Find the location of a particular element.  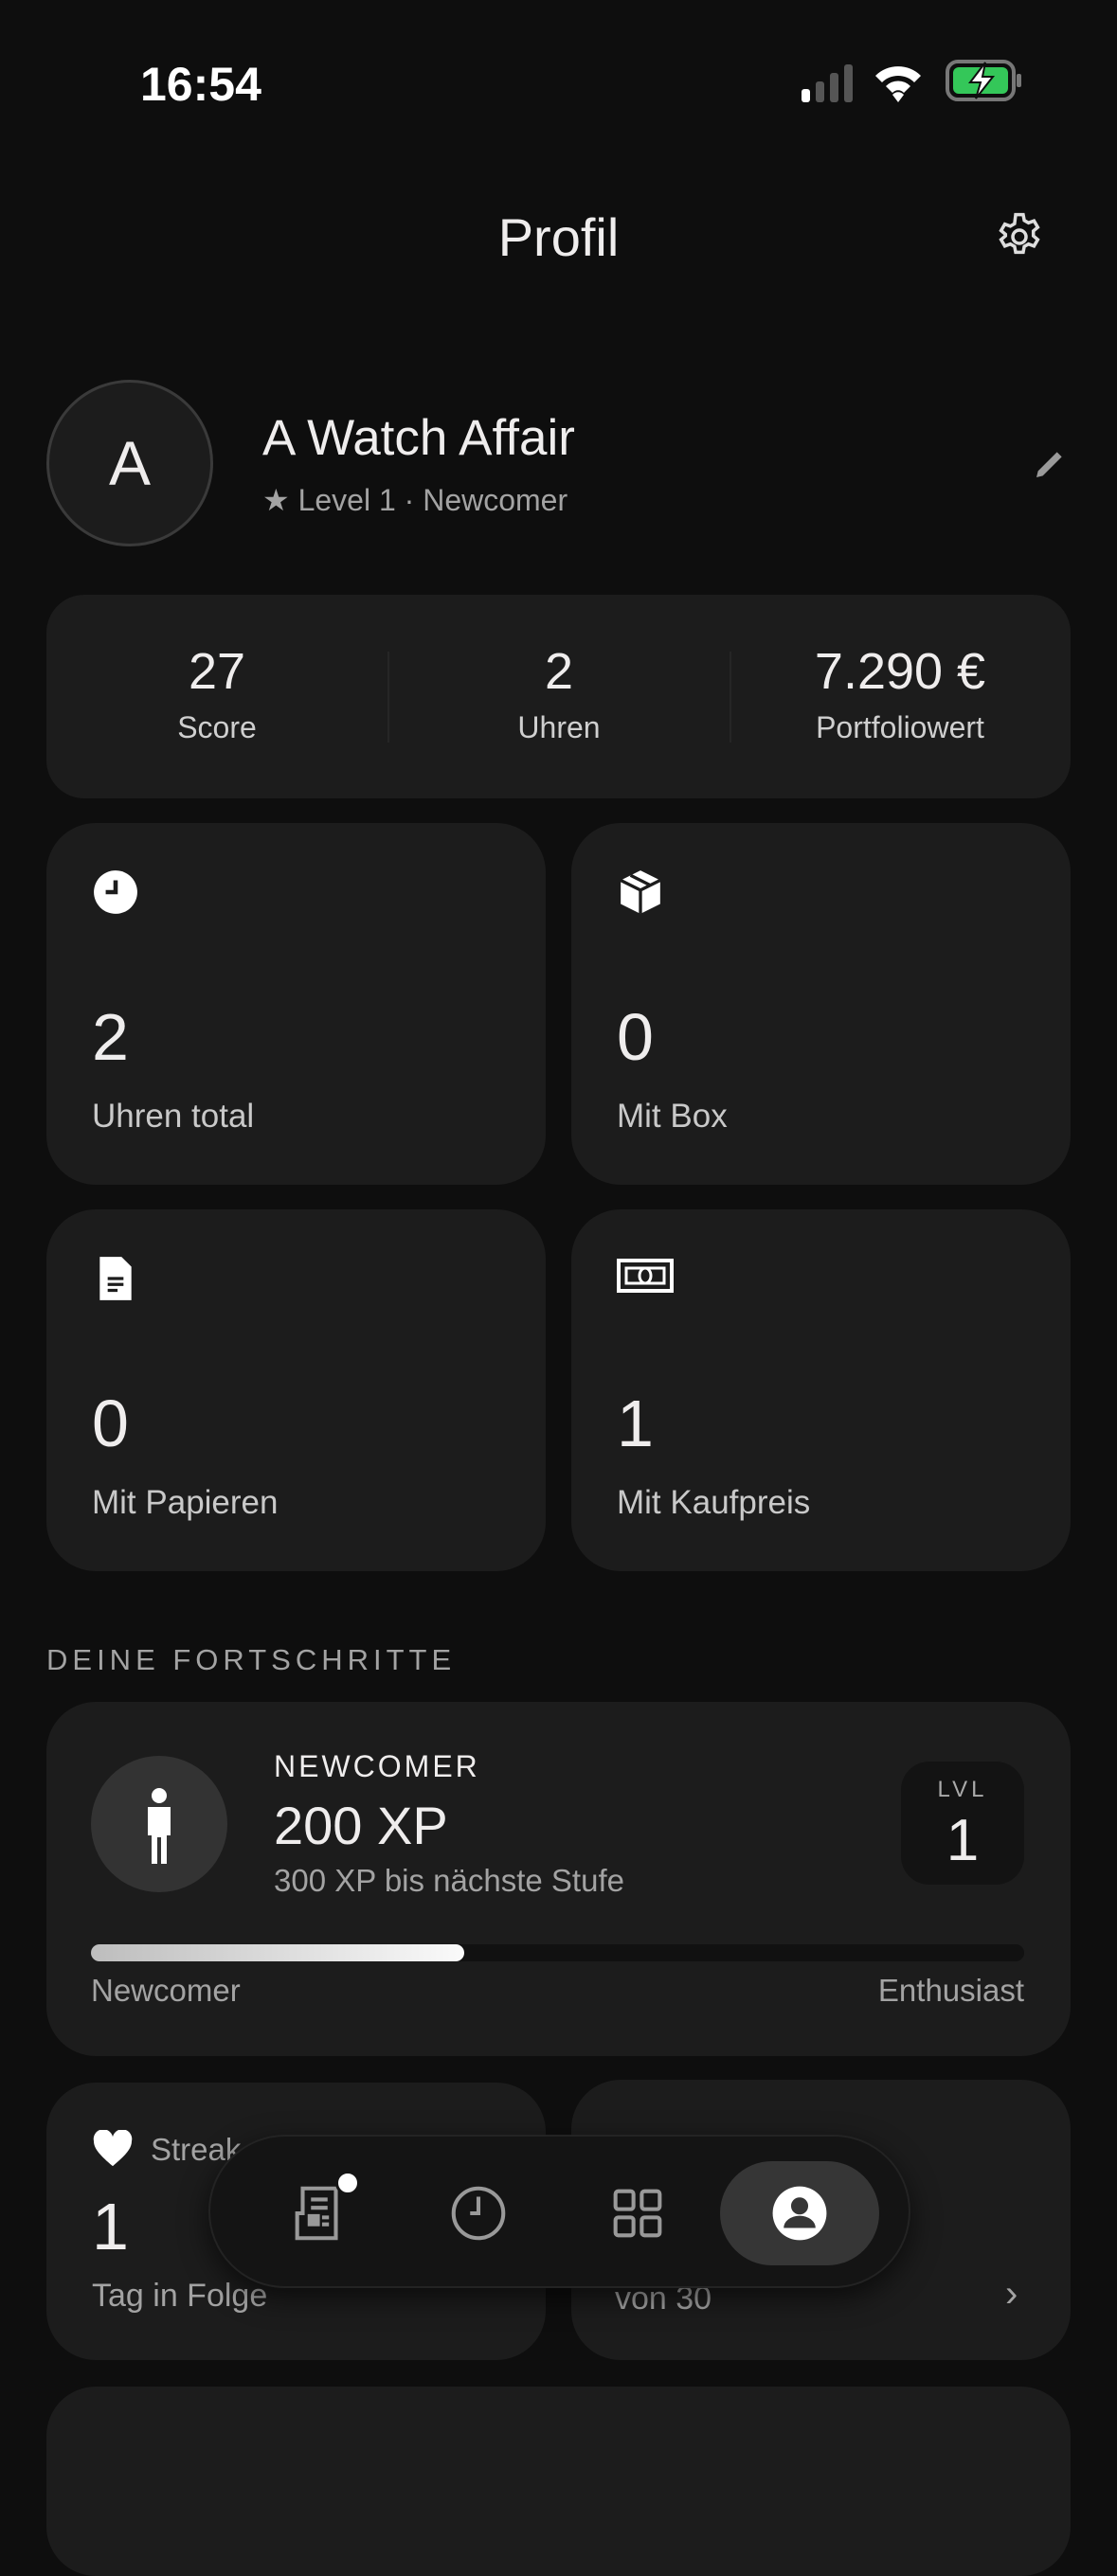

card-with-box: 0 Mit Box is located at coordinates (821, 1004).